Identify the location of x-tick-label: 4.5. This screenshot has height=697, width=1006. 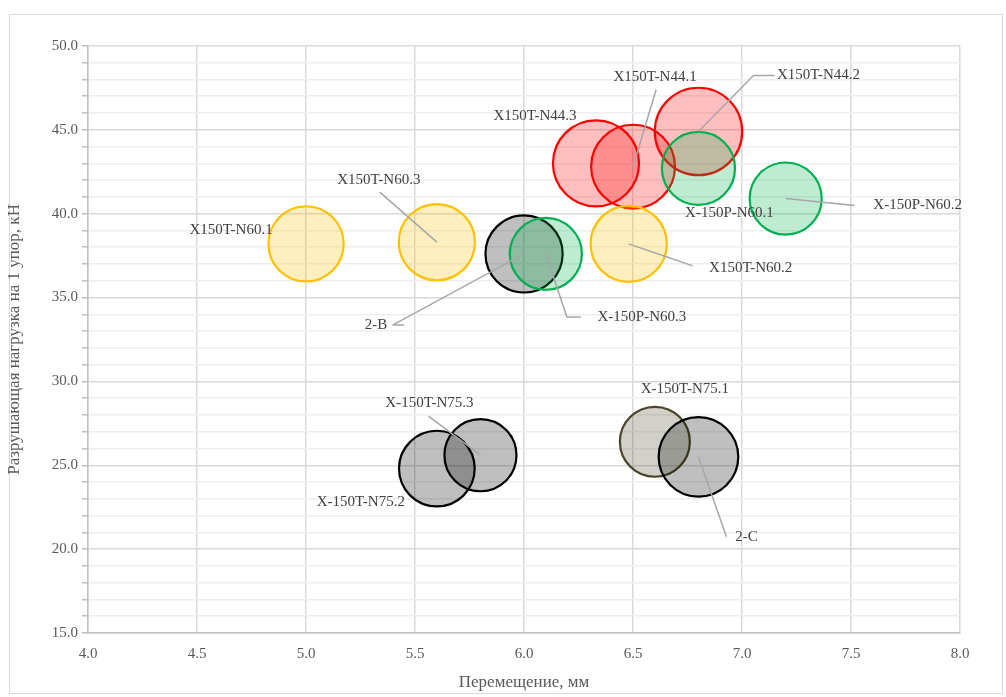
(197, 652).